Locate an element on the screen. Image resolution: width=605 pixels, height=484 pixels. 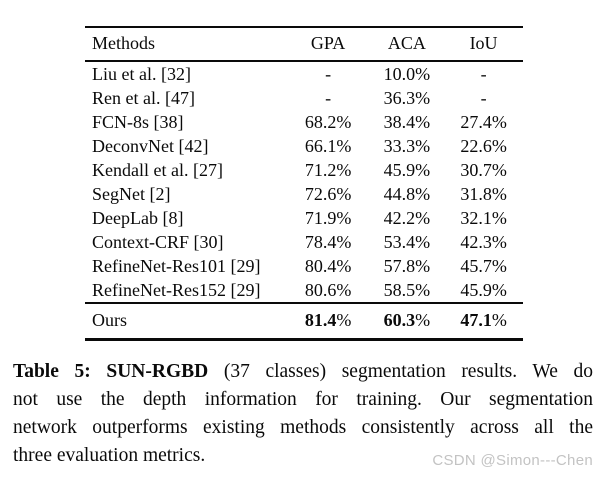
cell-iou-ours: 47.1% is located at coordinates (483, 321).